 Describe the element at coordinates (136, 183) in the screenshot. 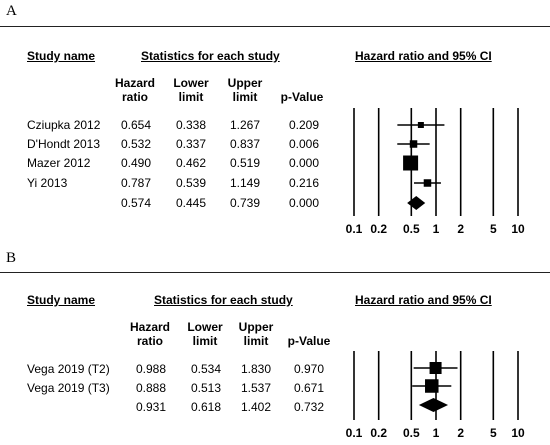

I see `hr-value: 0.787` at that location.